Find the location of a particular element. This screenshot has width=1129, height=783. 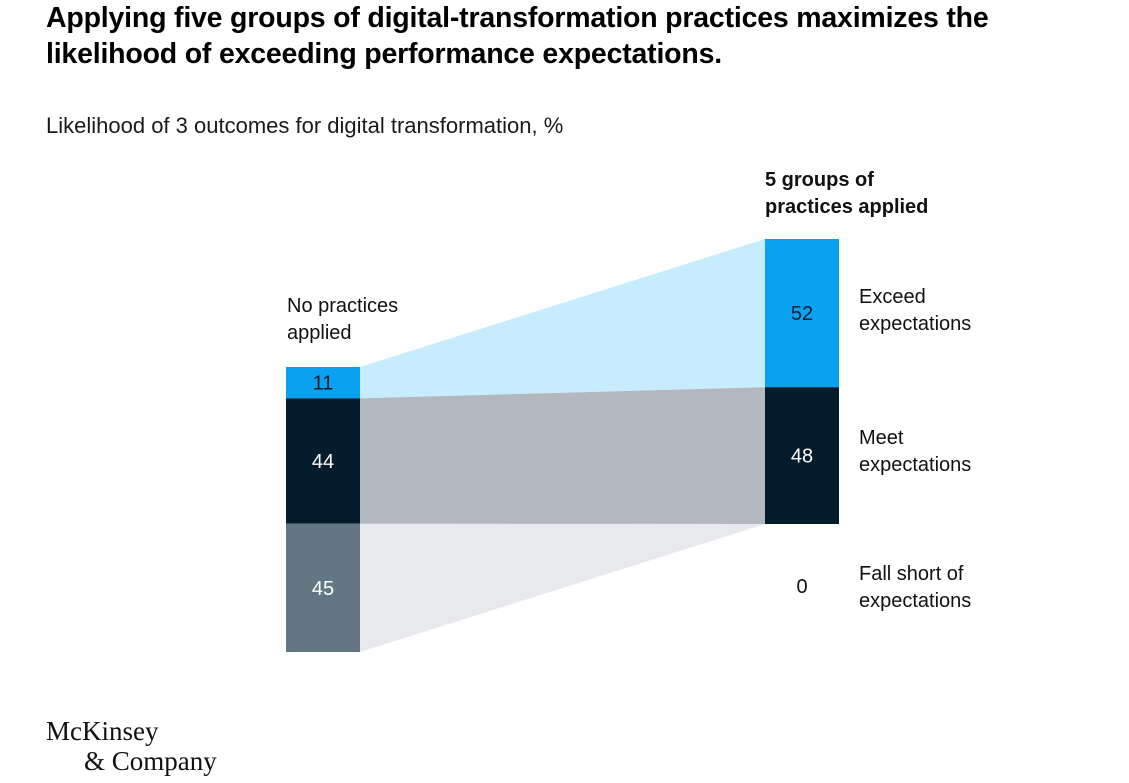

bar-no-practices-fall is located at coordinates (323, 587).